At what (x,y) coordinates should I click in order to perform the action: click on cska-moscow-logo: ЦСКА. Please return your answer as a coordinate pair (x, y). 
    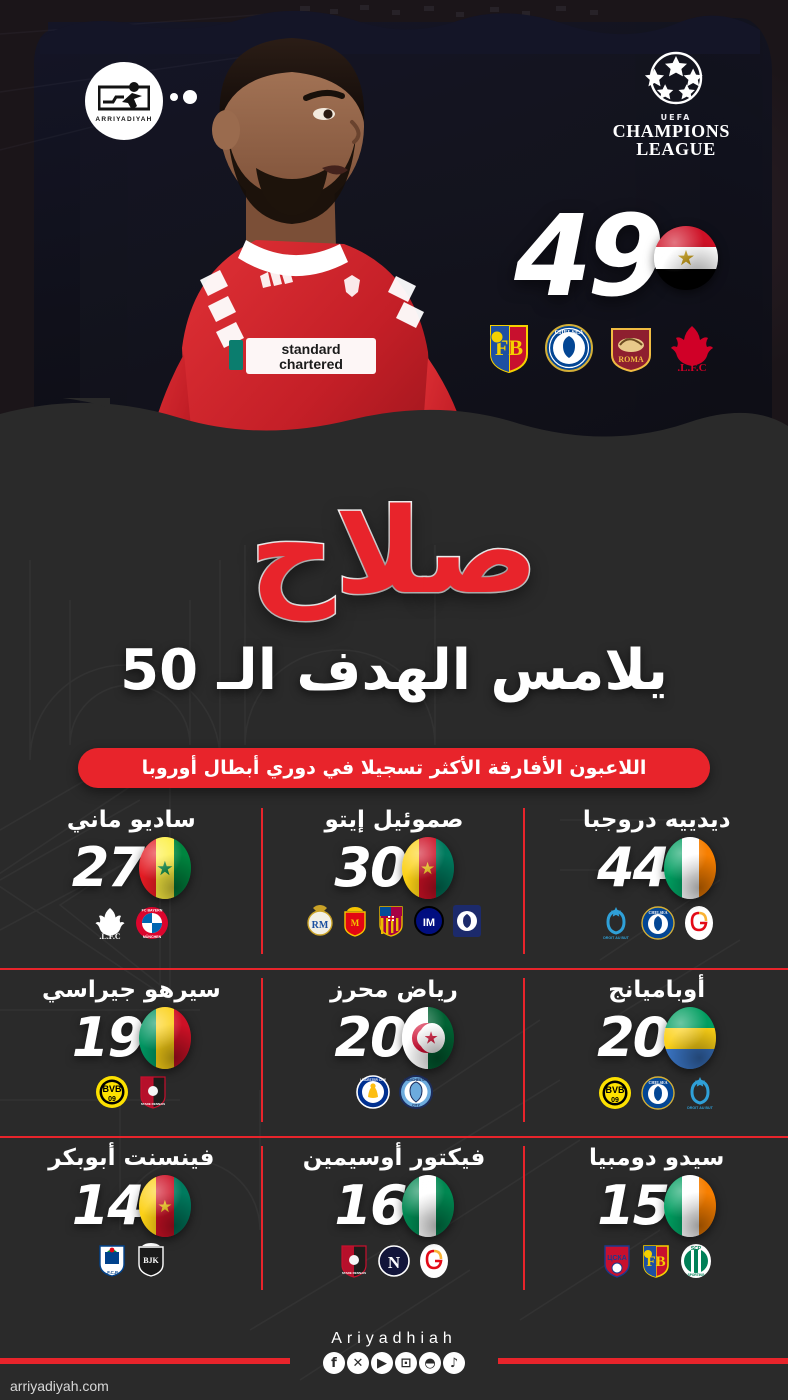
    Looking at the image, I should click on (616, 1262).